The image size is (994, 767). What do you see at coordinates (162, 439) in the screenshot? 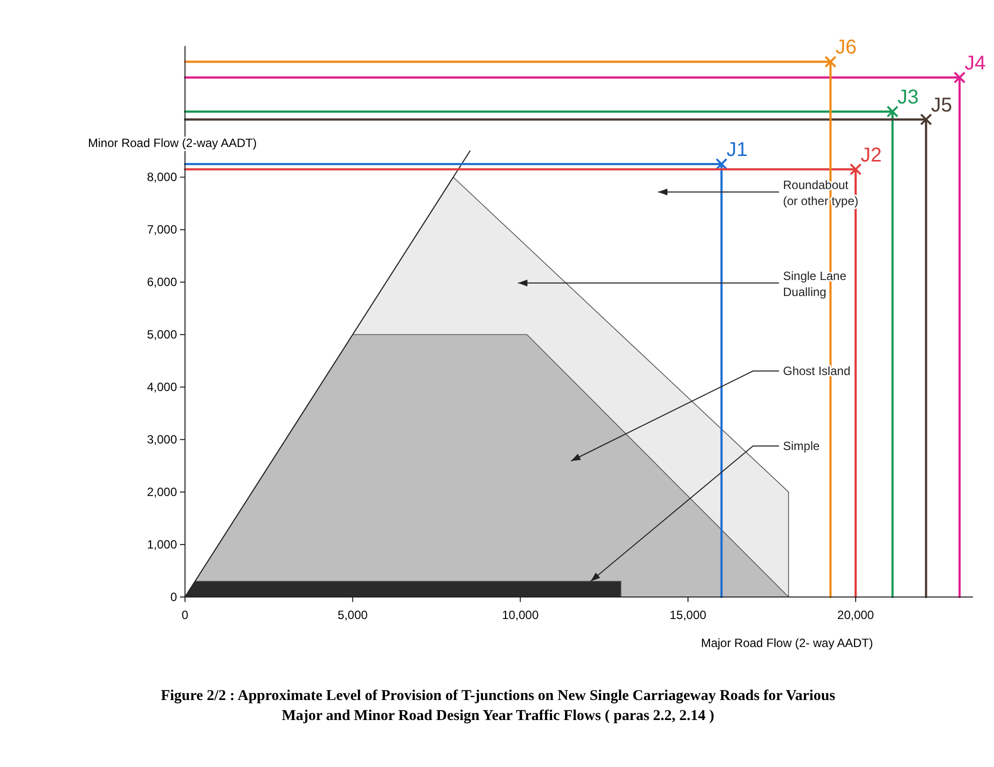
I see `y-tick-label: 3,000` at bounding box center [162, 439].